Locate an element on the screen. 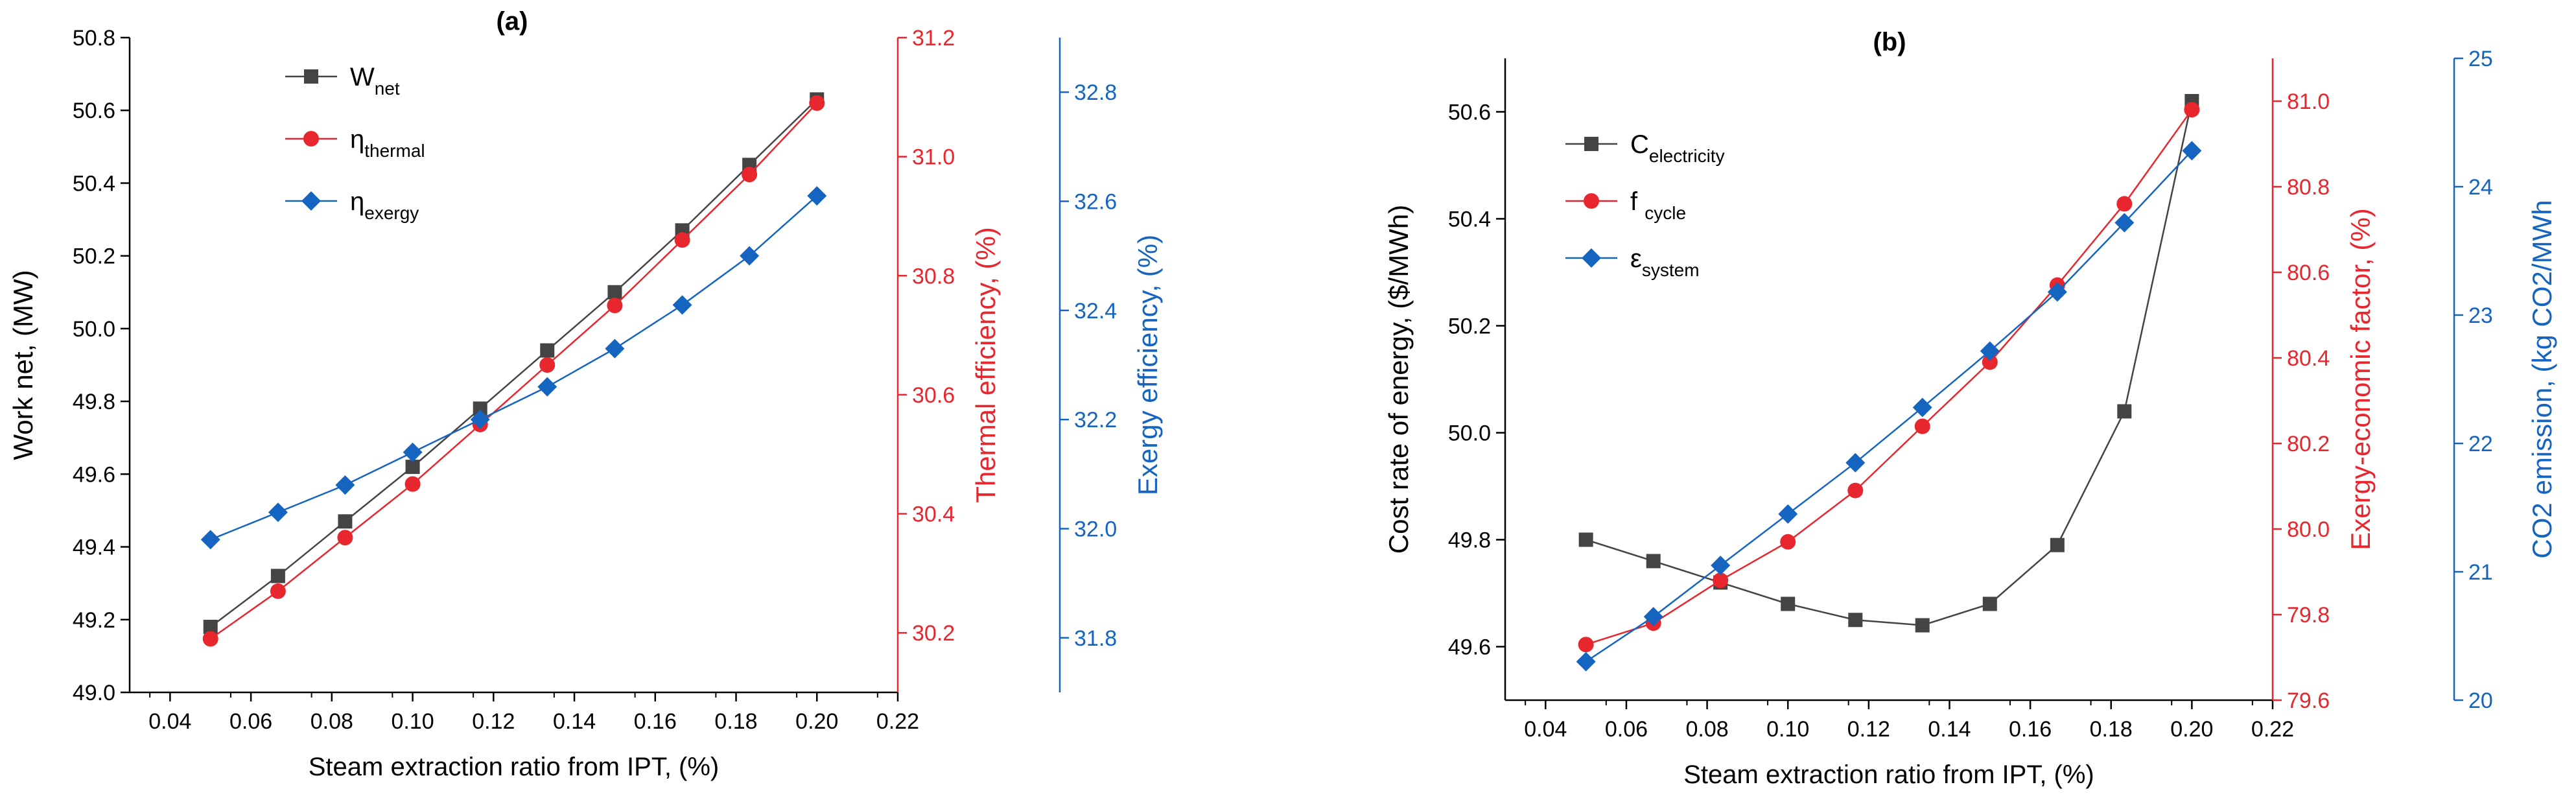  y-tick-label-right-red: 80.6 is located at coordinates (2308, 273).